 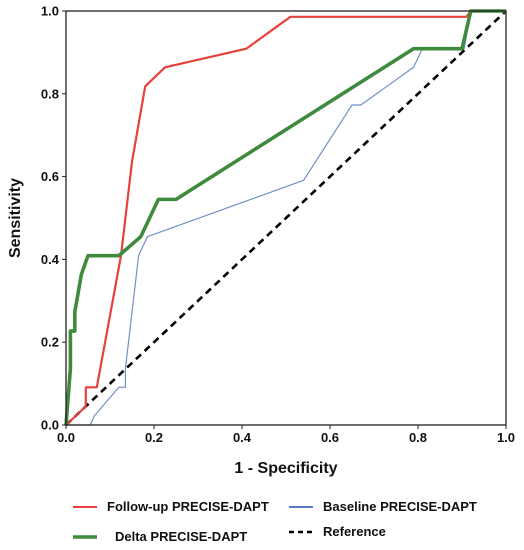 I want to click on y-tick-label: 1.0, so click(x=50, y=11).